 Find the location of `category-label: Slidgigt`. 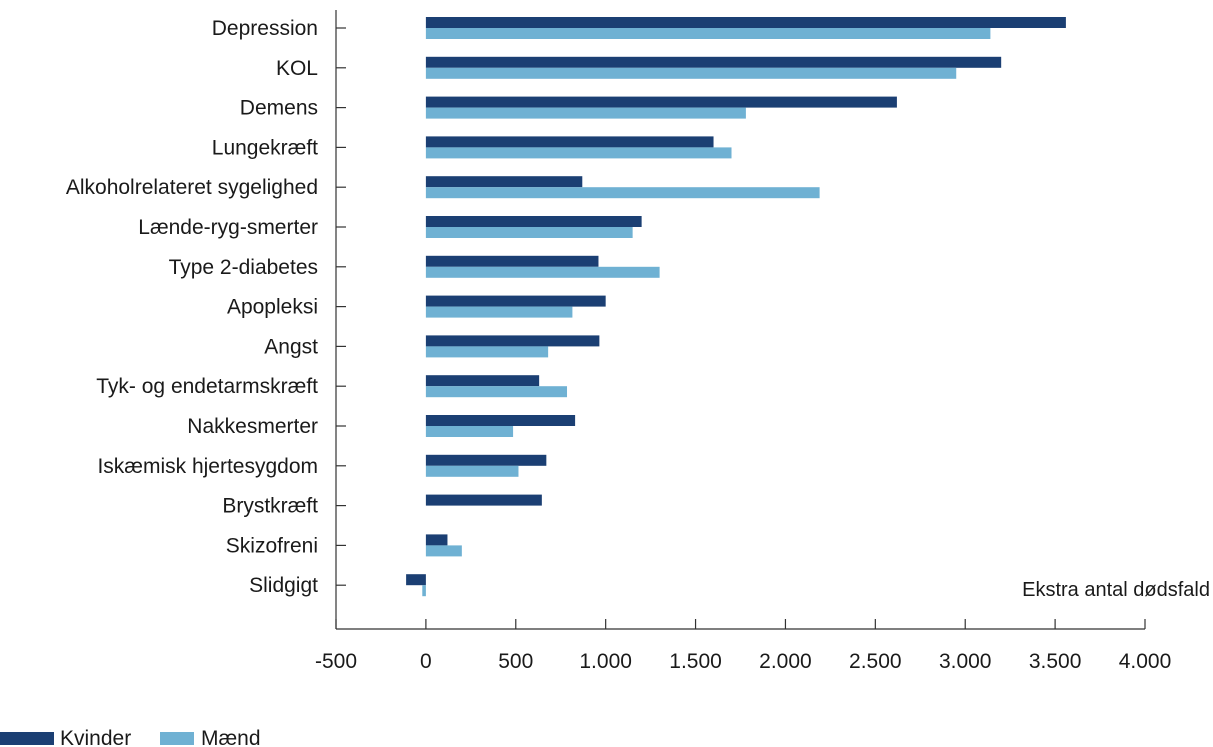

category-label: Slidgigt is located at coordinates (283, 585).